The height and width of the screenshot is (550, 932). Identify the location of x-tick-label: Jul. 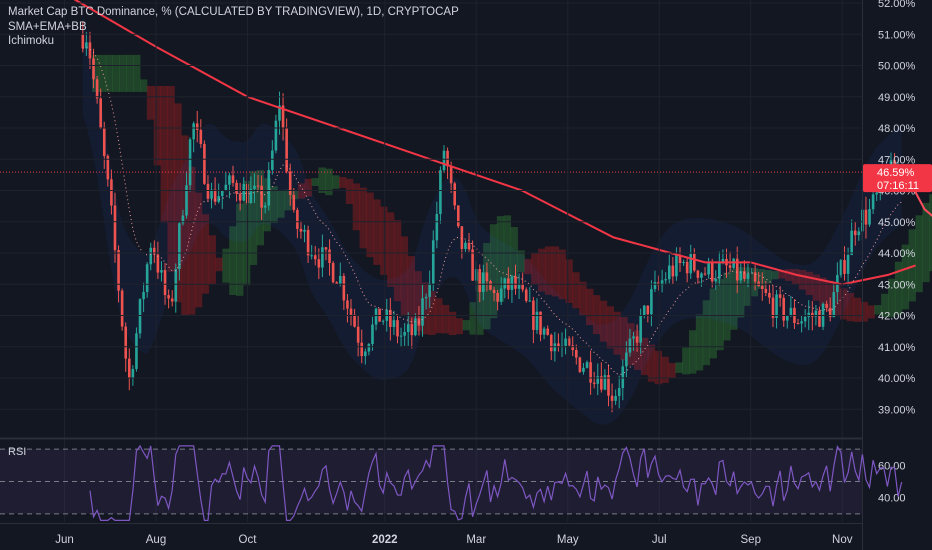
(659, 540).